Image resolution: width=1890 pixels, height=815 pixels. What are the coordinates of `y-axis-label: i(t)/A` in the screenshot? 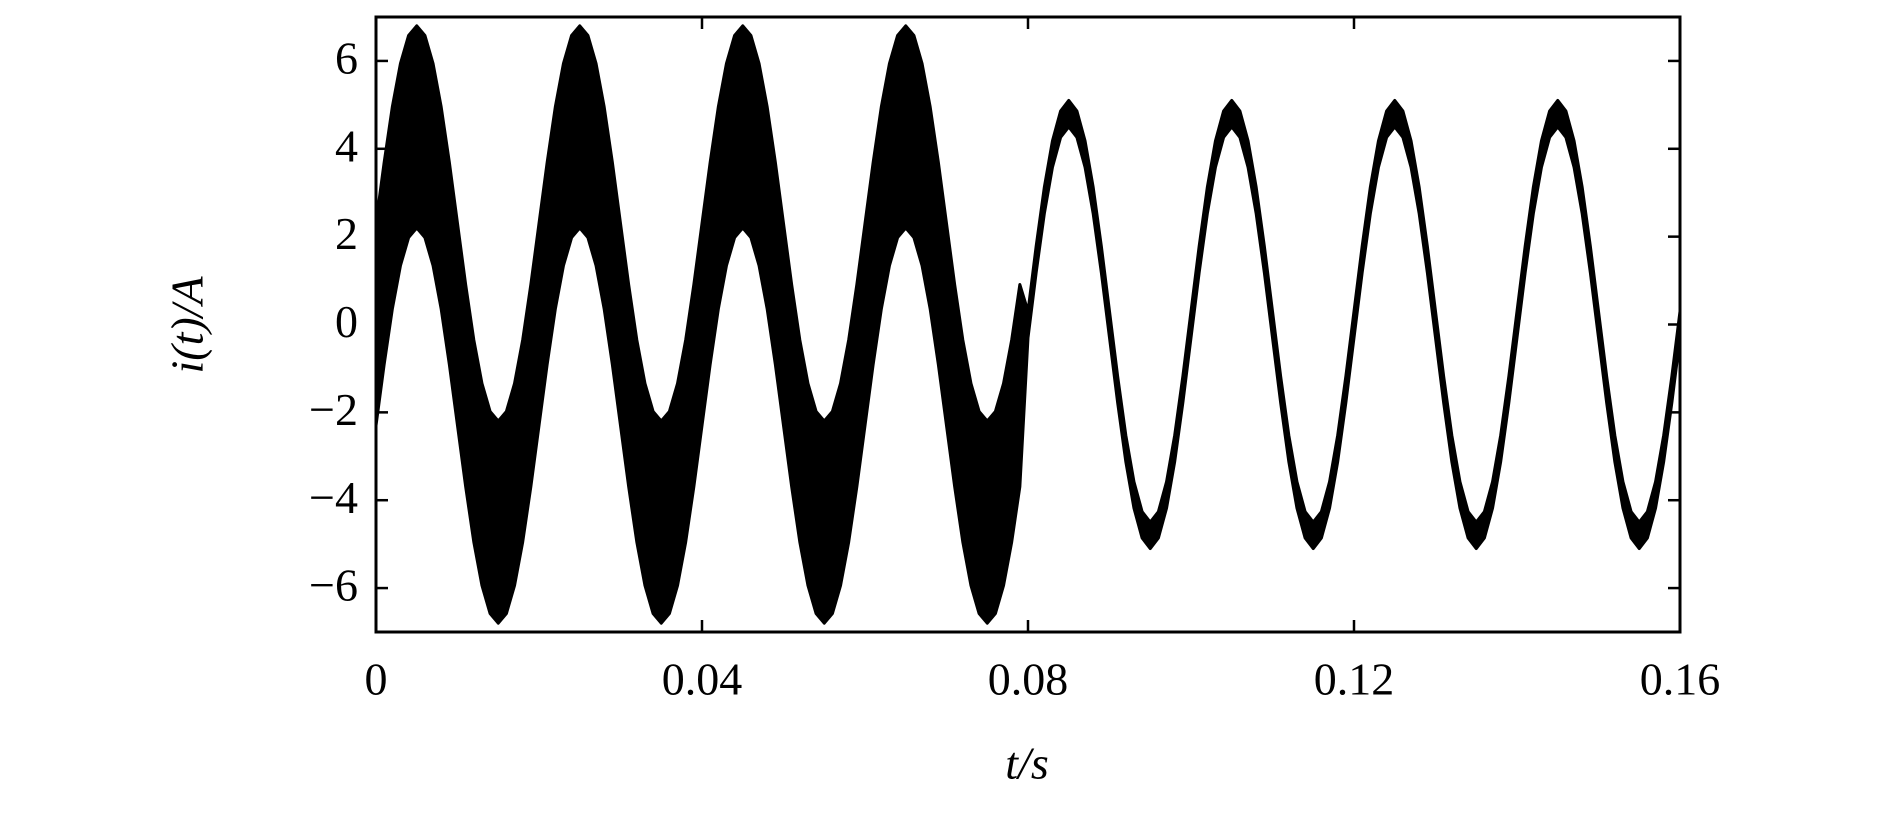 It's located at (187, 325).